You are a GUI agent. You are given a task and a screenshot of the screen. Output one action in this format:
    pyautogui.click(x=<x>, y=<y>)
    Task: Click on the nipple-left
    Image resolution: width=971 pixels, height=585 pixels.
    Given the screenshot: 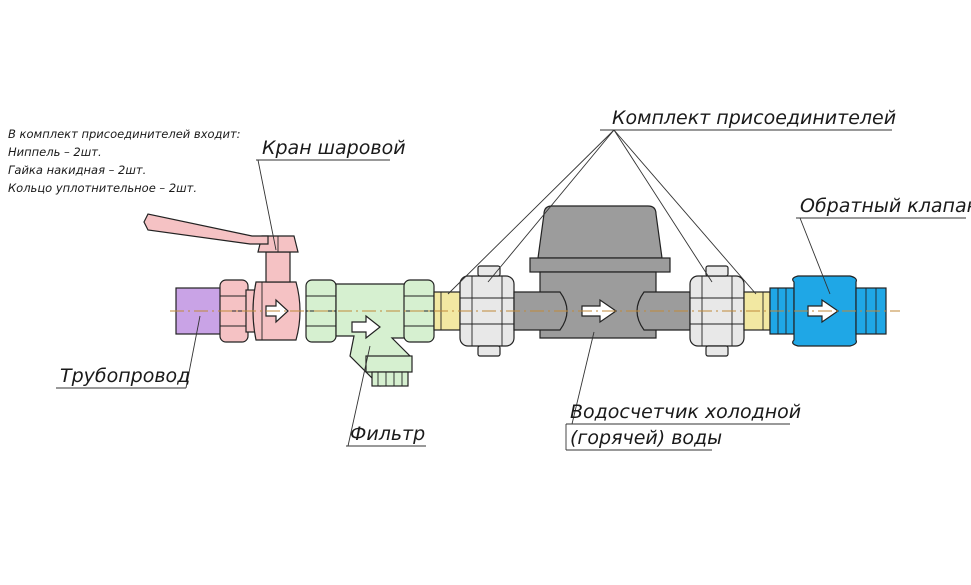 What is the action you would take?
    pyautogui.click(x=447, y=311)
    